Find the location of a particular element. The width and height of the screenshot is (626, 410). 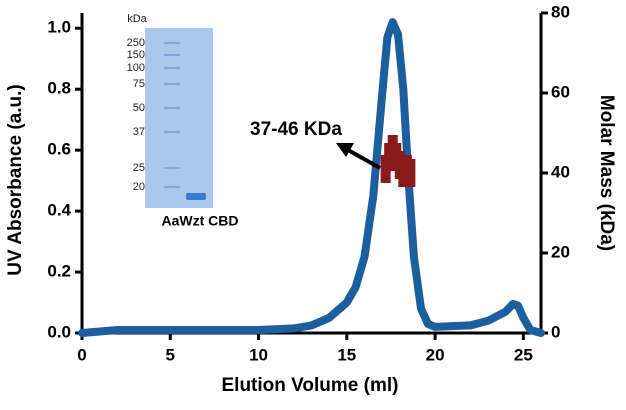

ladder-label: 50 is located at coordinates (139, 108).